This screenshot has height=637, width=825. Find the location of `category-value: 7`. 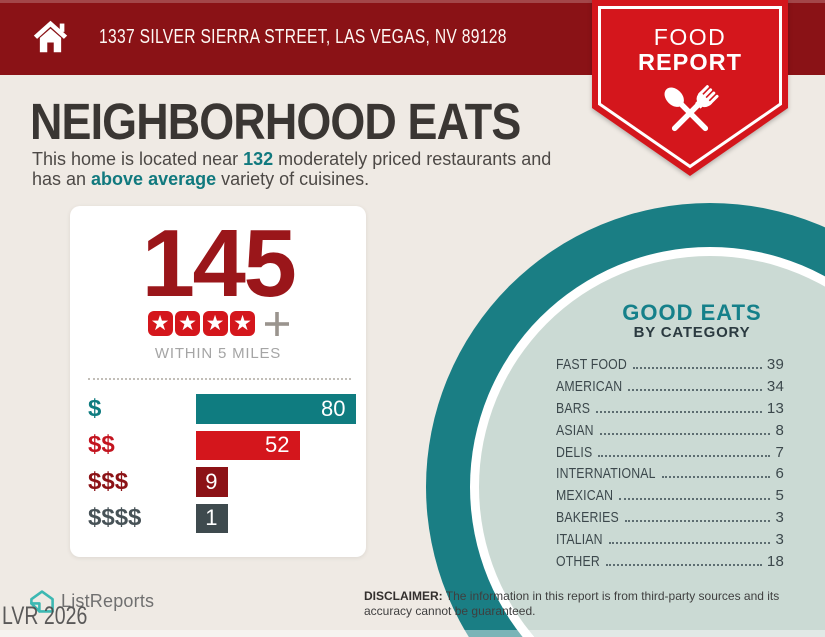

category-value: 7 is located at coordinates (779, 452).